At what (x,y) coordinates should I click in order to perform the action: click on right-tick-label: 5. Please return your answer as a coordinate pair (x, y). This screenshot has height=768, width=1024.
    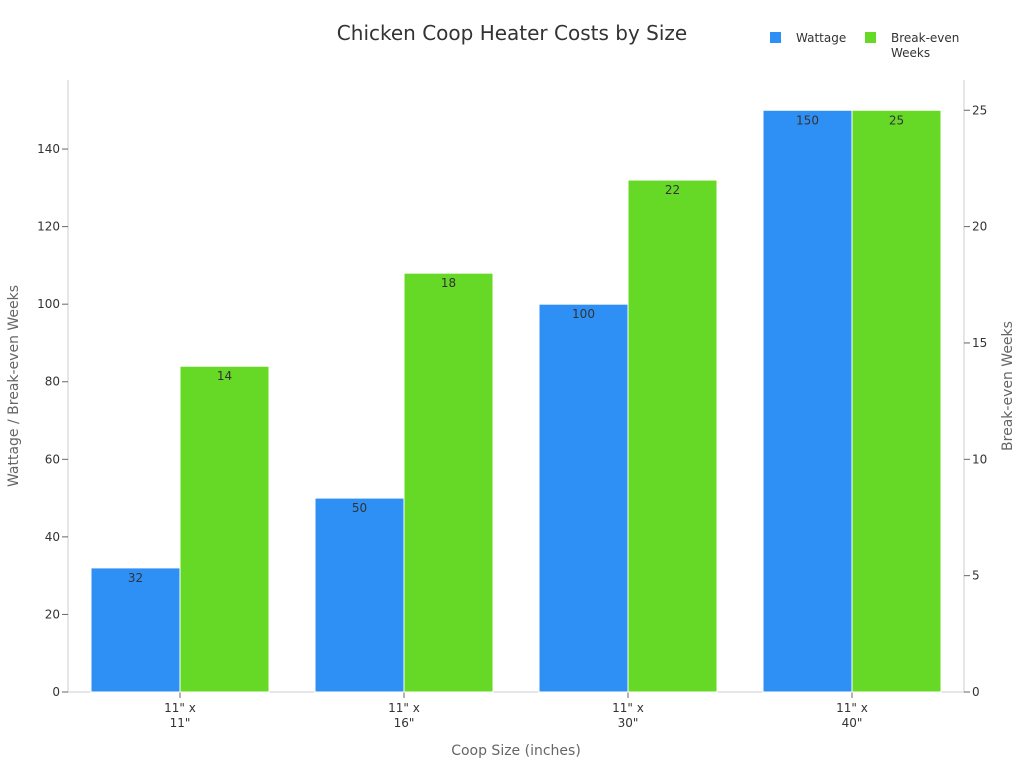
    Looking at the image, I should click on (976, 576).